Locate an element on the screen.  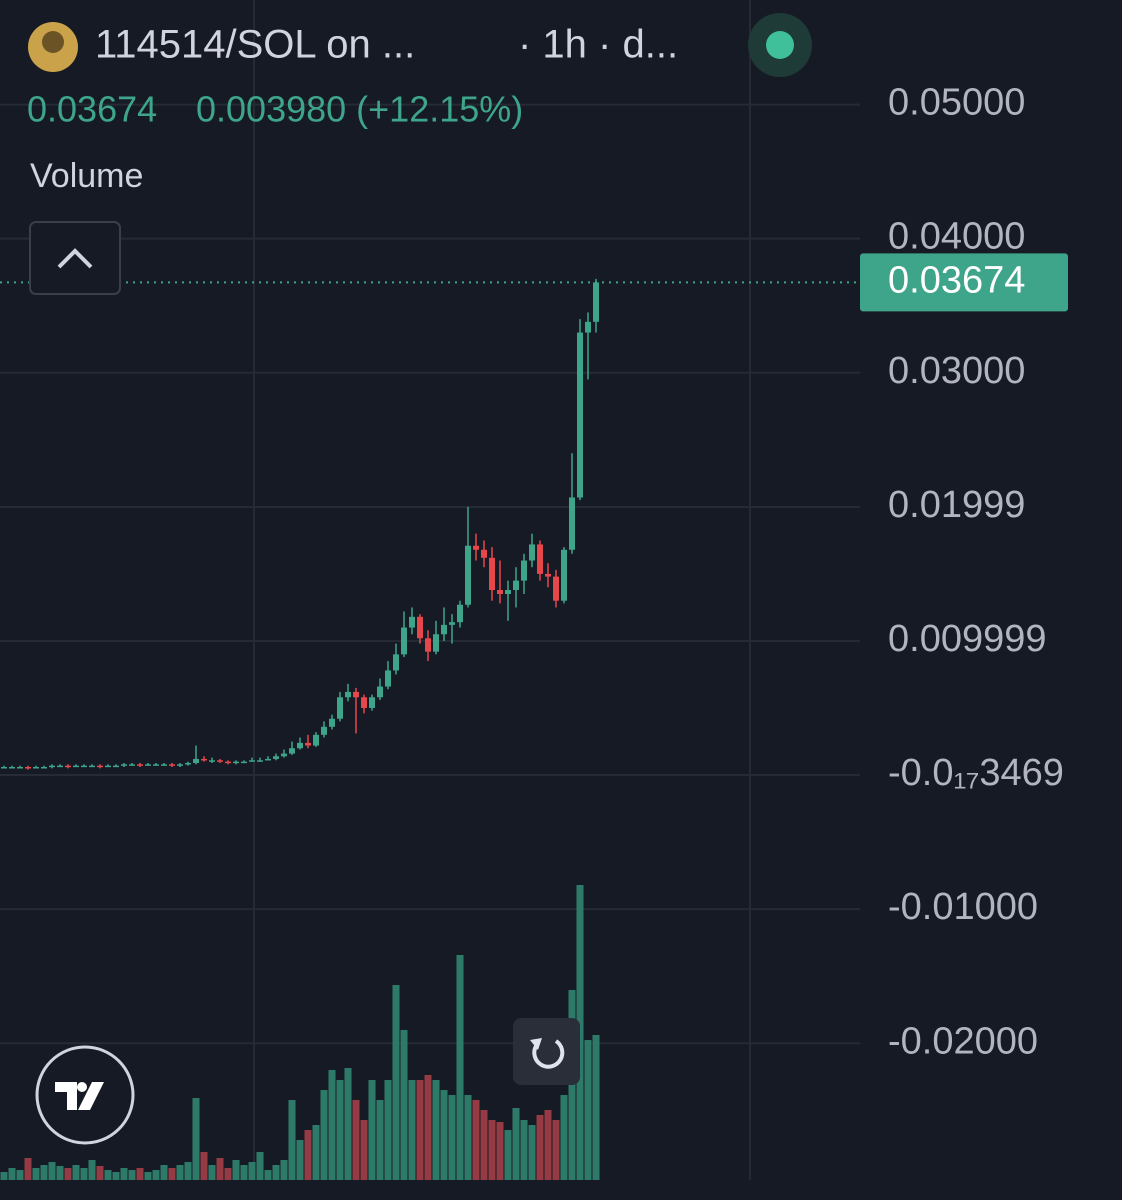
y-tick-label: 0.04000 is located at coordinates (956, 237).